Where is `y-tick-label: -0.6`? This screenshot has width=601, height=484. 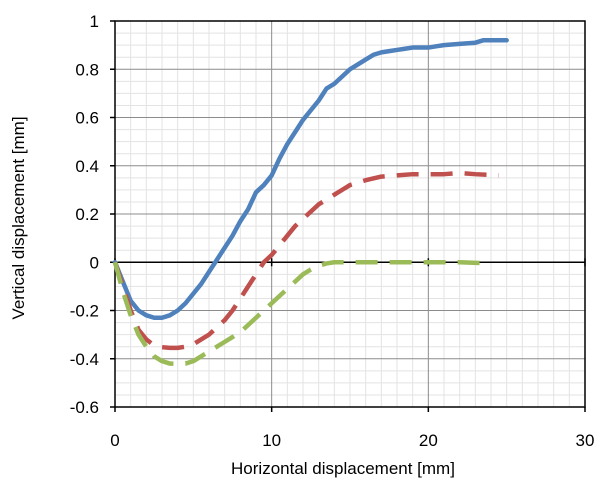
y-tick-label: -0.6 is located at coordinates (84, 407).